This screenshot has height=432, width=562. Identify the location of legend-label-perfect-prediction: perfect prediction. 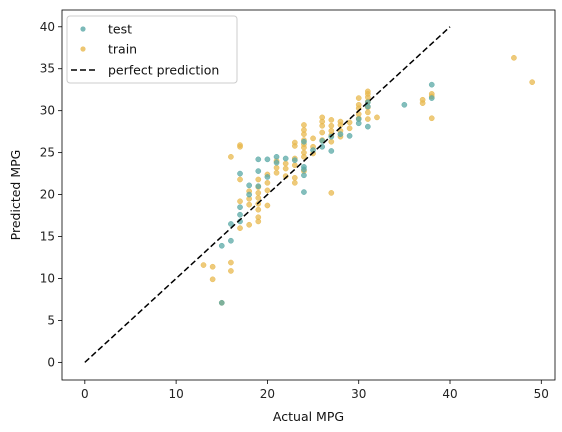
(163, 70).